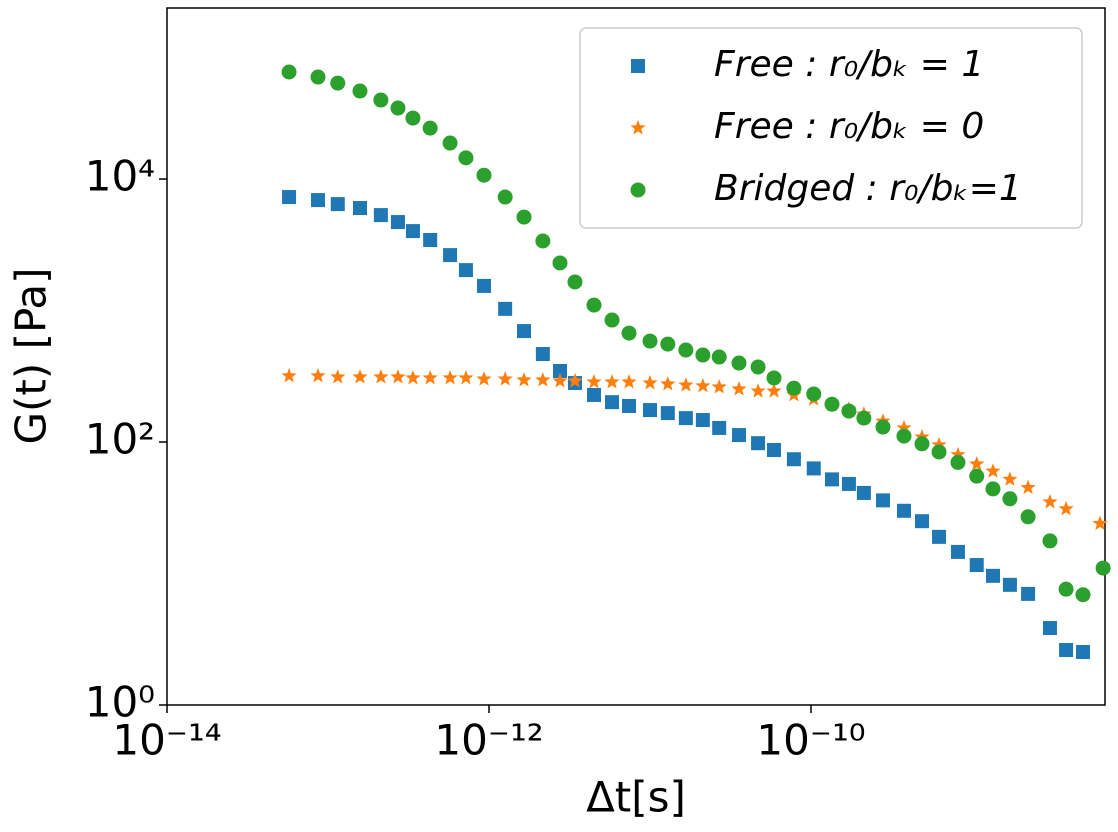 This screenshot has width=1118, height=832. What do you see at coordinates (120, 176) in the screenshot?
I see `y-tick-label: 10⁴` at bounding box center [120, 176].